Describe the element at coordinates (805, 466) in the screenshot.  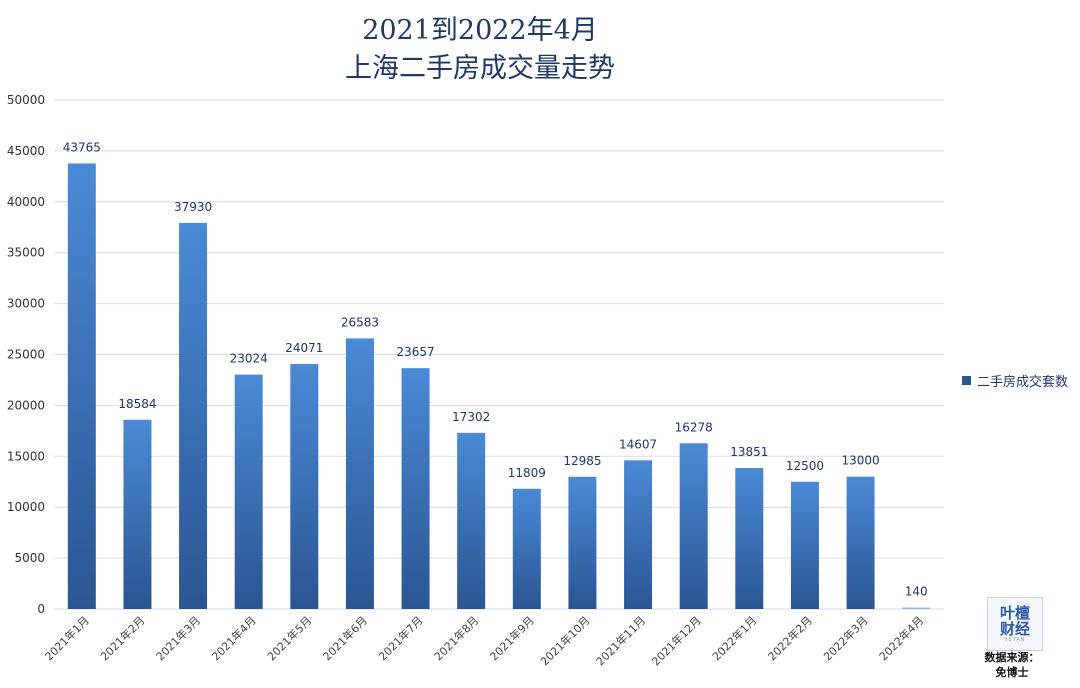
I see `data-label: 12500` at that location.